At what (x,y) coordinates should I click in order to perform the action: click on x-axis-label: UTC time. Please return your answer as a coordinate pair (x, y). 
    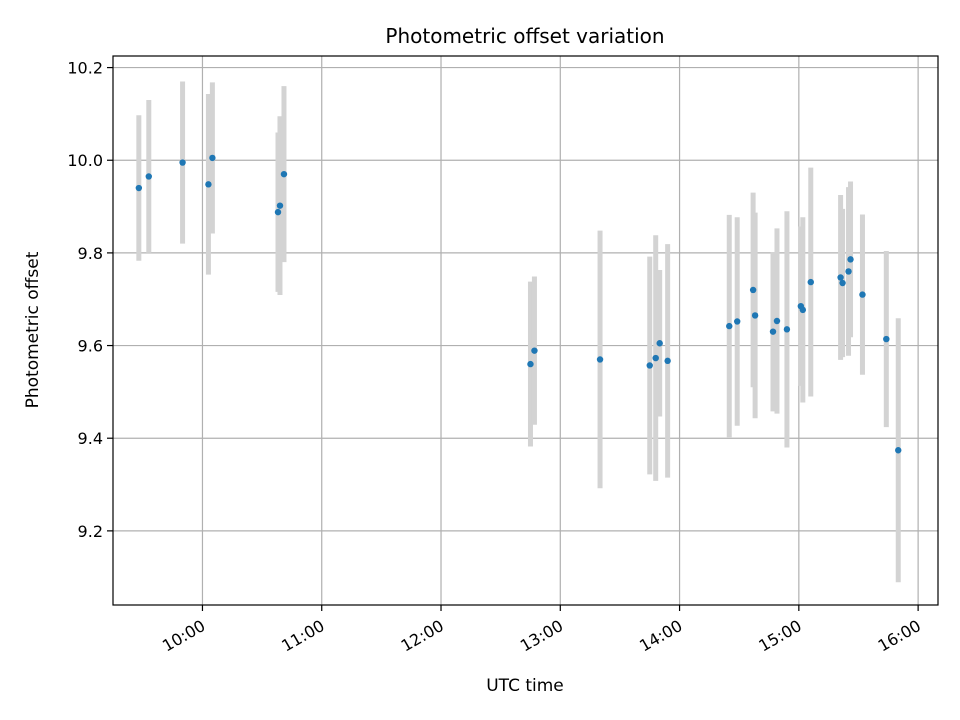
    Looking at the image, I should click on (525, 686).